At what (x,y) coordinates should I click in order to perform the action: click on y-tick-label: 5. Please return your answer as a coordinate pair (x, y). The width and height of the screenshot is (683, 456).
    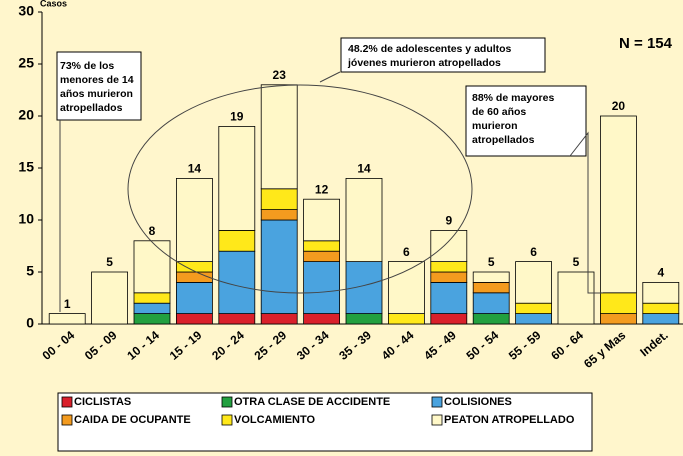
    Looking at the image, I should click on (30, 271).